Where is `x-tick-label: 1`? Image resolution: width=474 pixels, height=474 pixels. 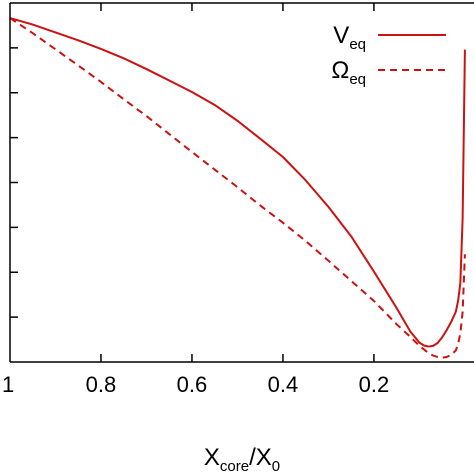
x-tick-label: 1 is located at coordinates (8, 384).